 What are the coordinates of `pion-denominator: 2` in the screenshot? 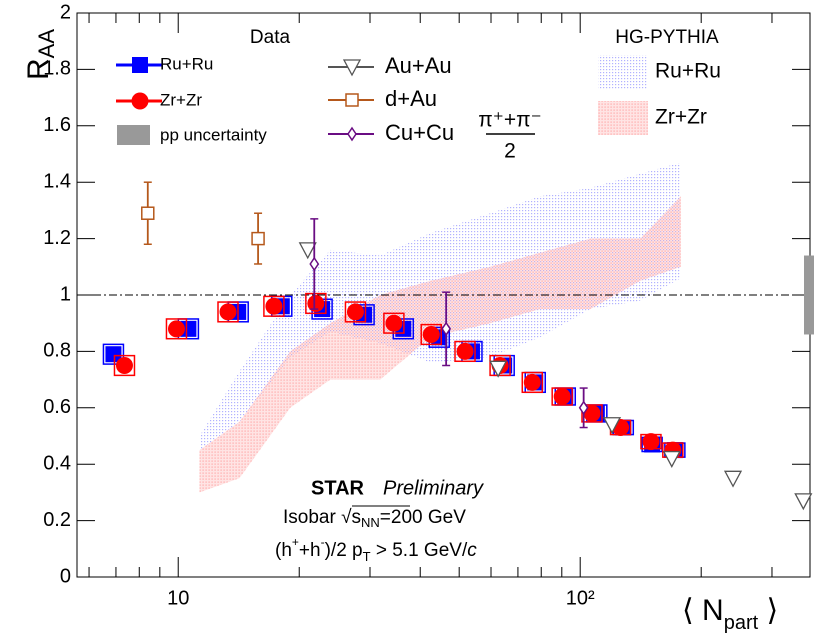 It's located at (510, 151).